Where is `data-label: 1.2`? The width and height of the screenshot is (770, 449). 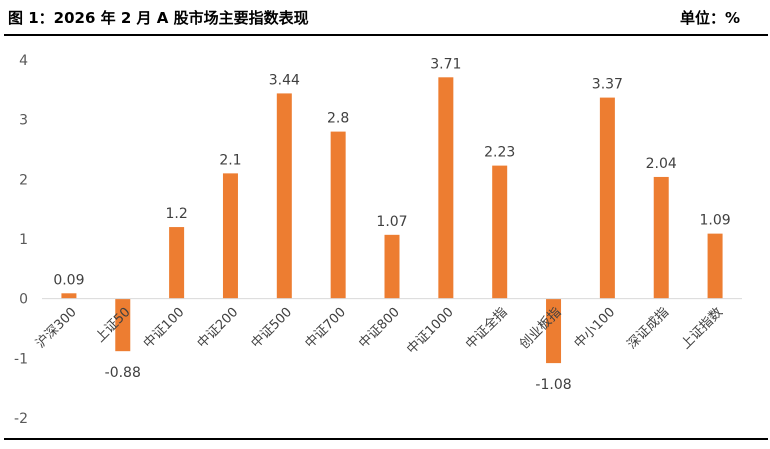
data-label: 1.2 is located at coordinates (176, 214).